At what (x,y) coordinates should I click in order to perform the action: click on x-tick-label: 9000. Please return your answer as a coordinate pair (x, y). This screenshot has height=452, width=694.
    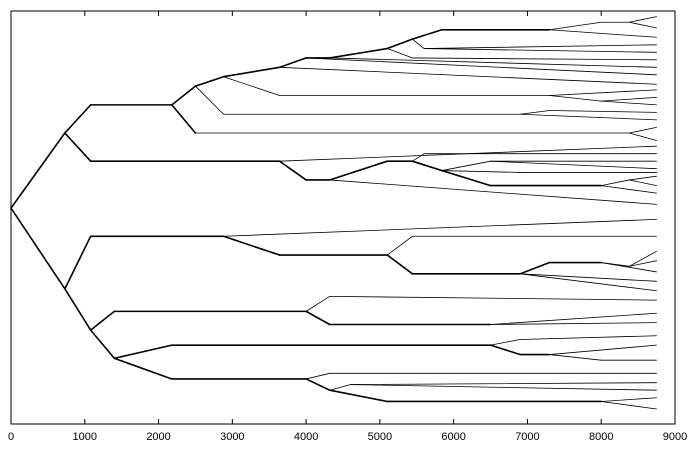
    Looking at the image, I should click on (675, 437).